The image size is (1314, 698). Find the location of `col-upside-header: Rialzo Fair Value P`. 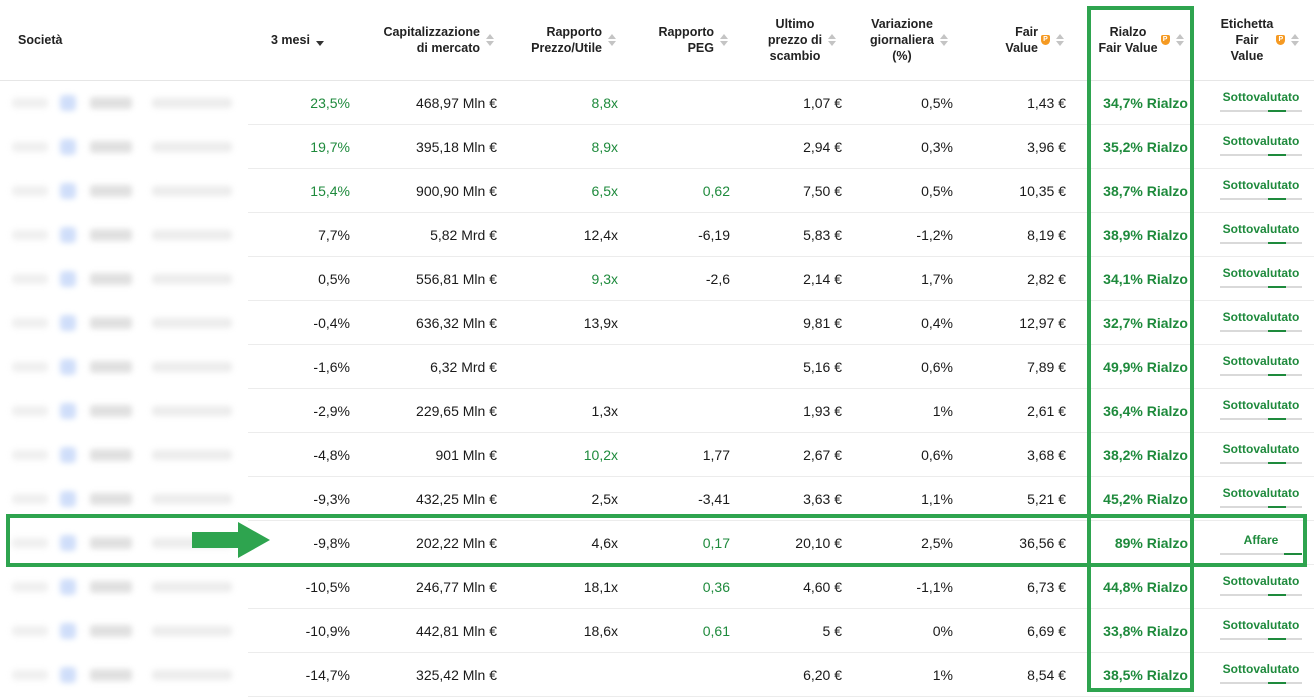

col-upside-header: Rialzo Fair Value P is located at coordinates (1141, 40).